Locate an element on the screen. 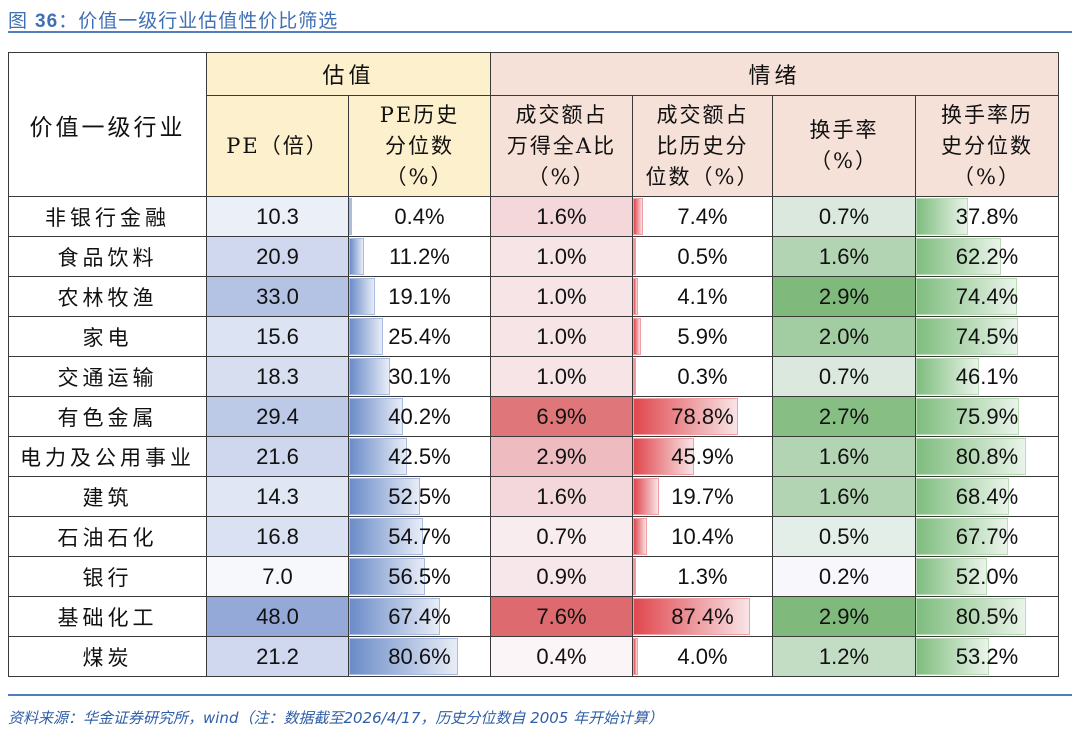 This screenshot has height=731, width=1080. cell-value: 40.2% is located at coordinates (419, 416).